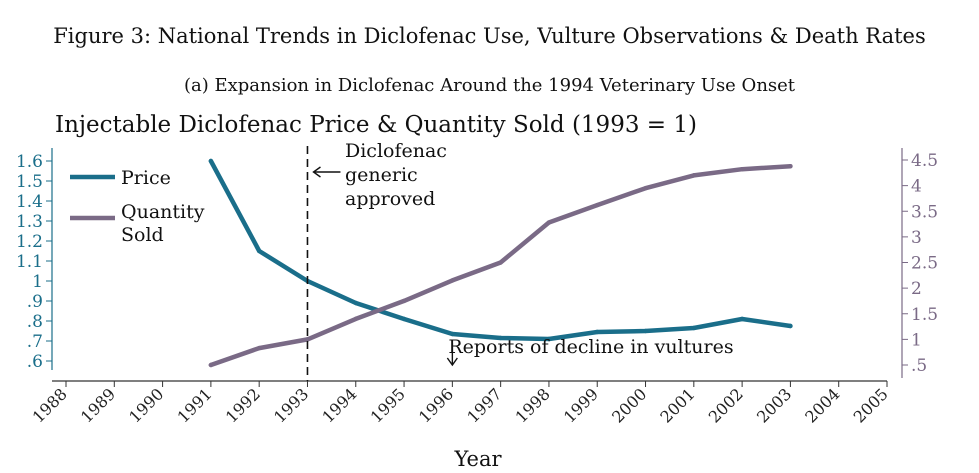 Image resolution: width=979 pixels, height=473 pixels. Describe the element at coordinates (98, 405) in the screenshot. I see `x-tick-label: 1989` at that location.